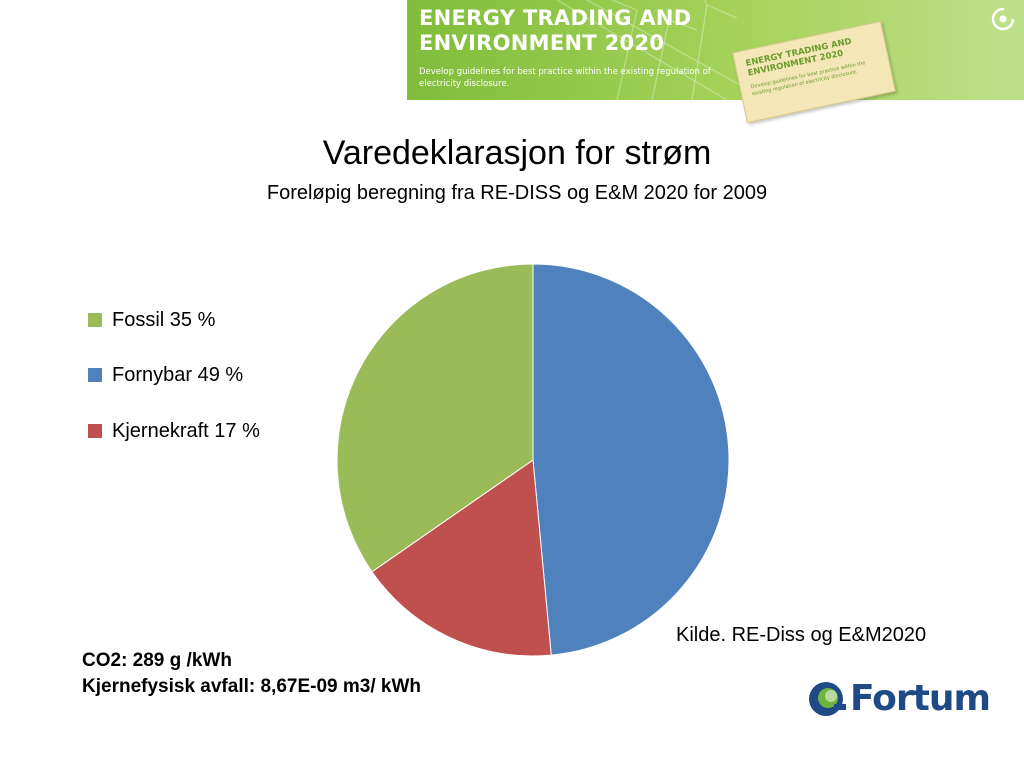 The width and height of the screenshot is (1024, 768). Describe the element at coordinates (631, 459) in the screenshot. I see `pie-slice-fornybar` at that location.